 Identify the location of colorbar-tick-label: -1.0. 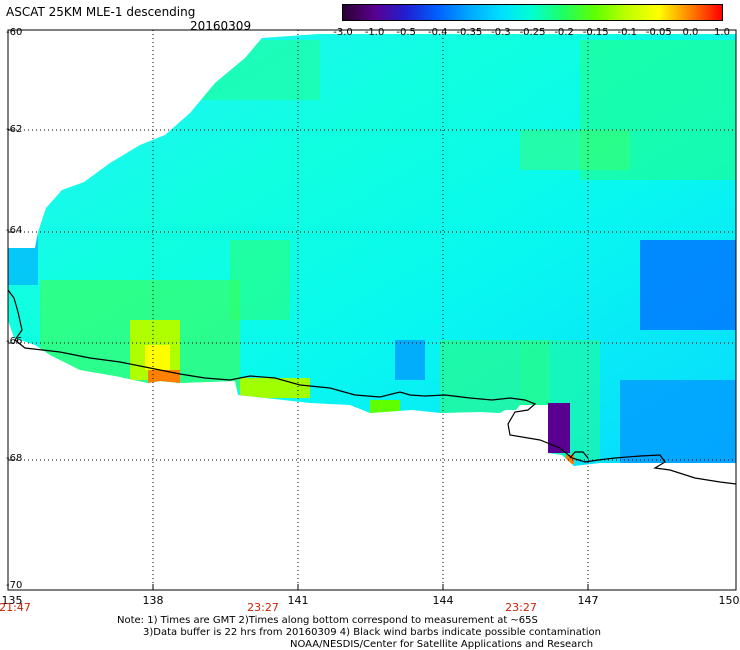
(374, 32).